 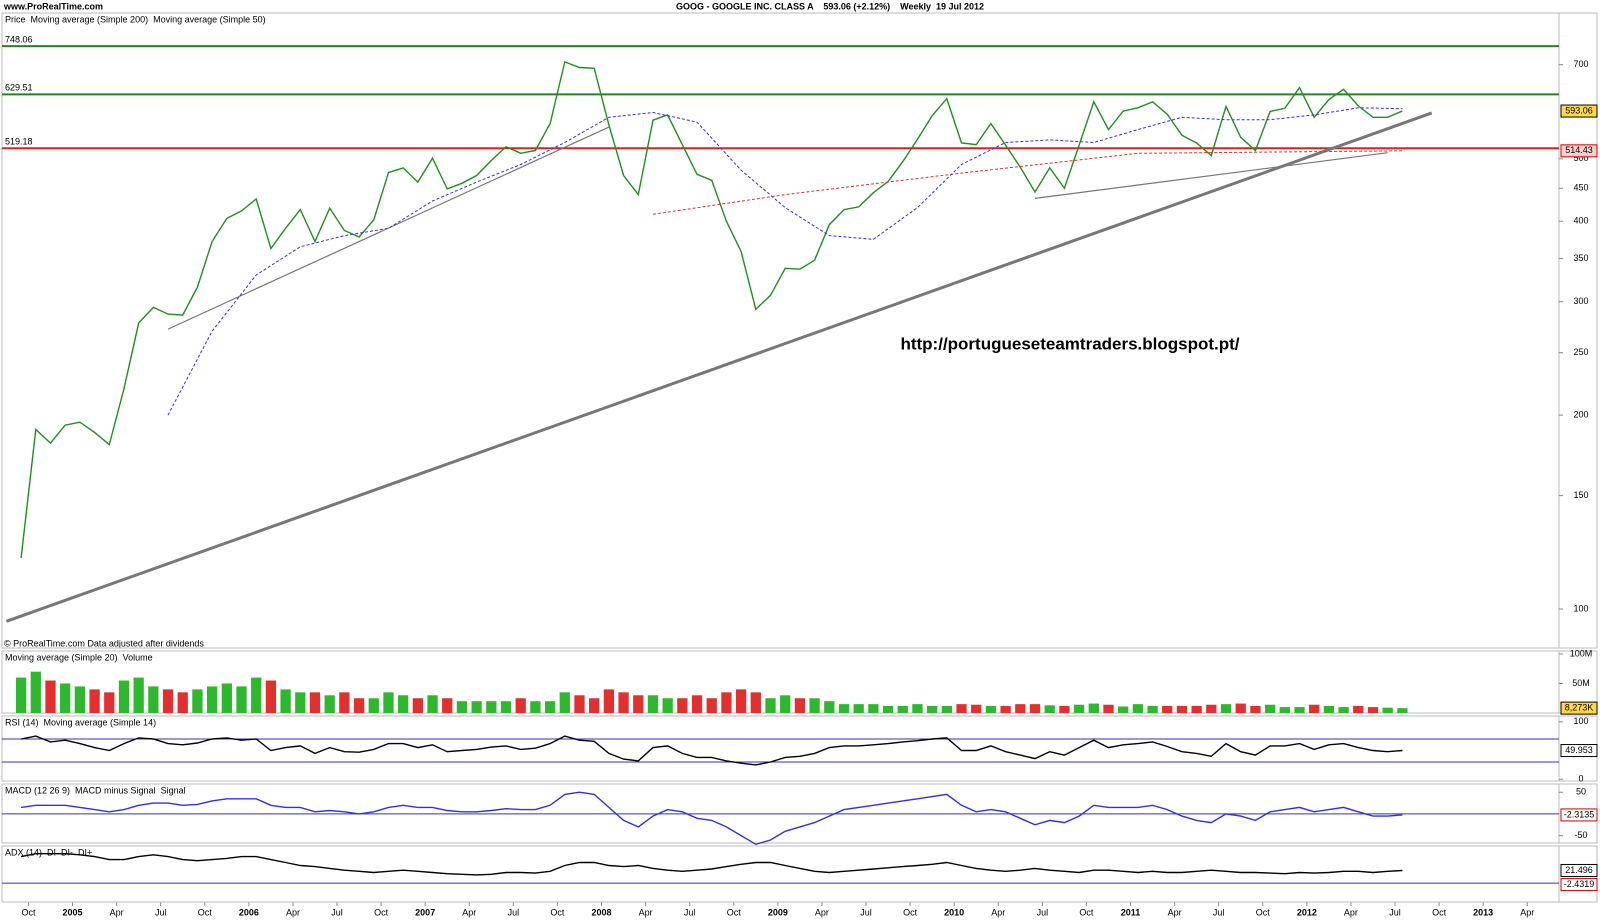 What do you see at coordinates (19, 88) in the screenshot?
I see `level-label: 629.51` at bounding box center [19, 88].